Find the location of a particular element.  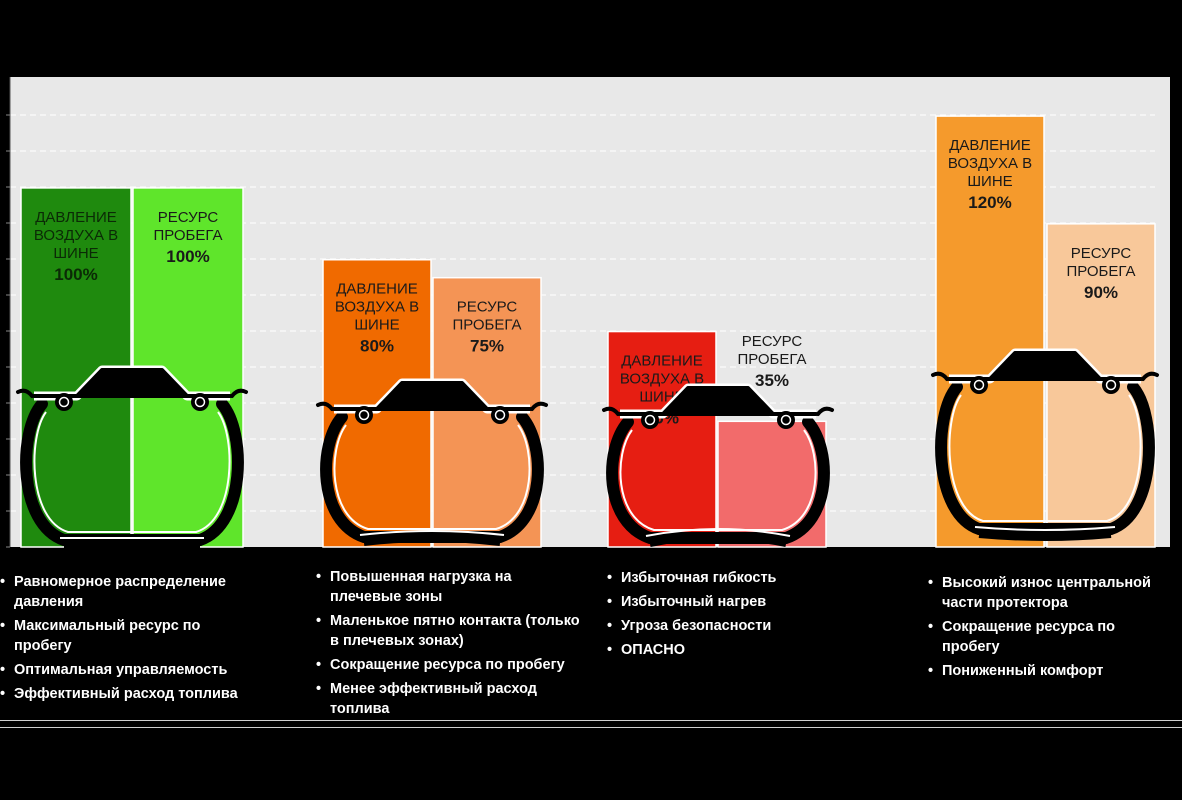

note-item: Угроза безопасности is located at coordinates (727, 626).